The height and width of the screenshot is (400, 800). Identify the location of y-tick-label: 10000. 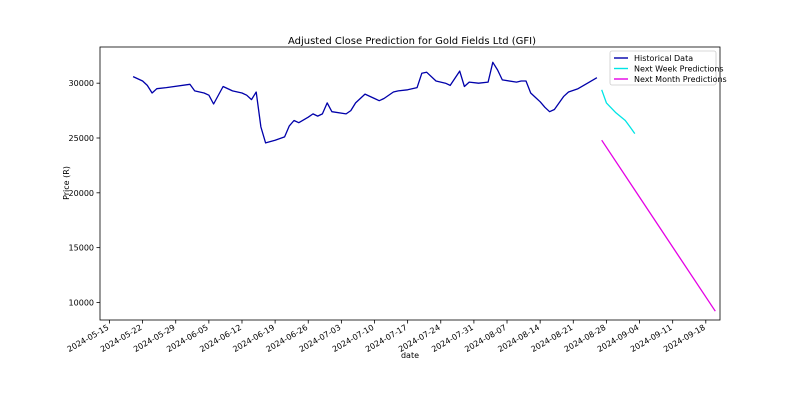
(81, 302).